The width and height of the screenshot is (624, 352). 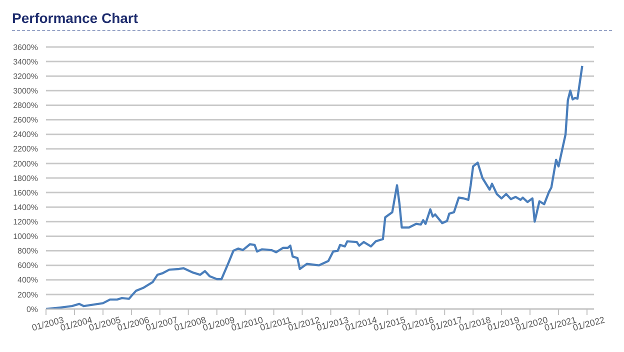 I want to click on y-tick-label: 400%, so click(x=28, y=280).